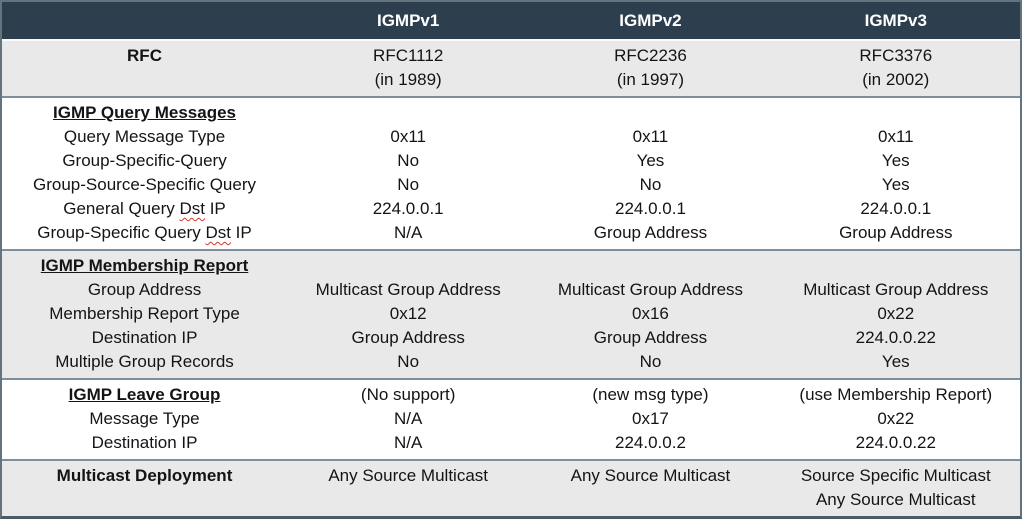  Describe the element at coordinates (144, 418) in the screenshot. I see `row-label-leave-message-type: Message Type` at that location.